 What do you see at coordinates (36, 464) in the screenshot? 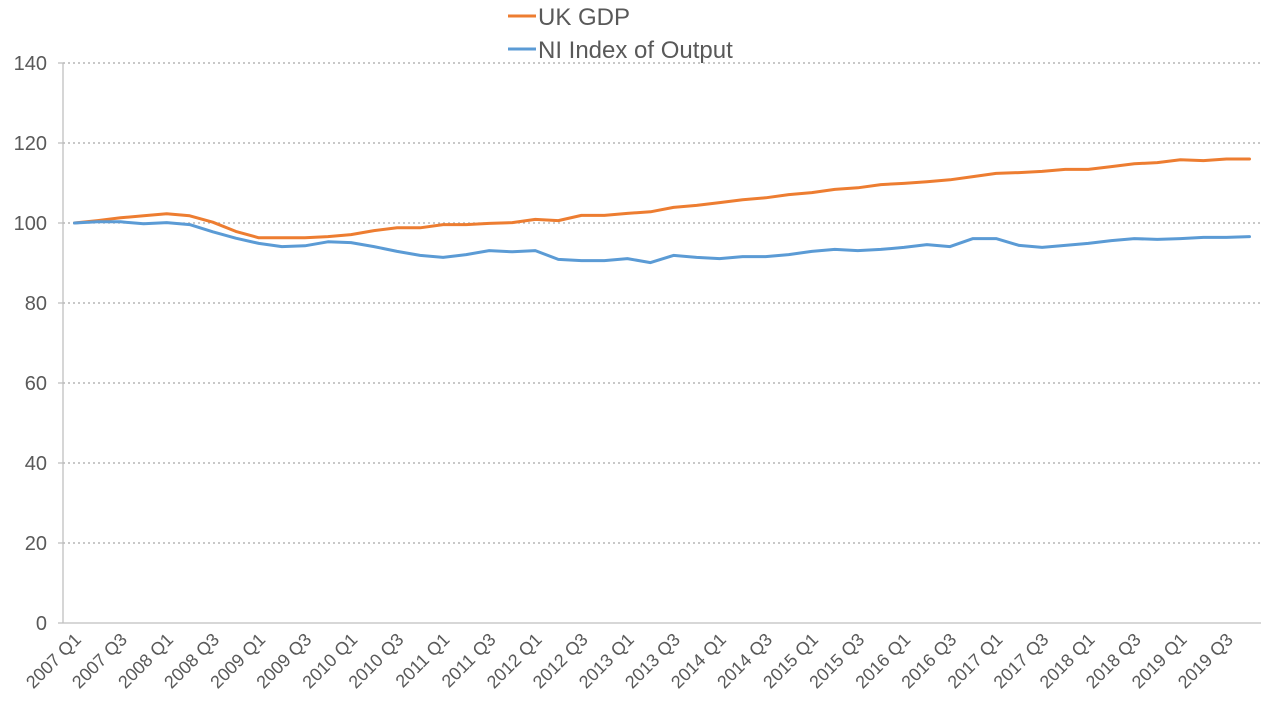
I see `y-tick-label: 40` at bounding box center [36, 464].